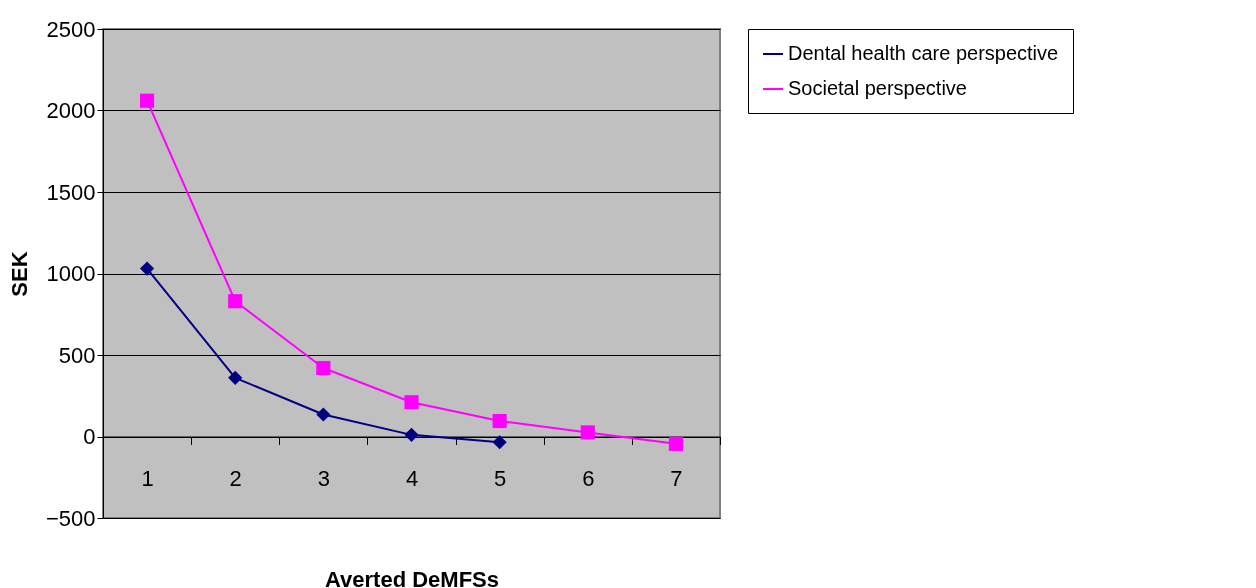  I want to click on y-axis-title: SEK, so click(19, 274).